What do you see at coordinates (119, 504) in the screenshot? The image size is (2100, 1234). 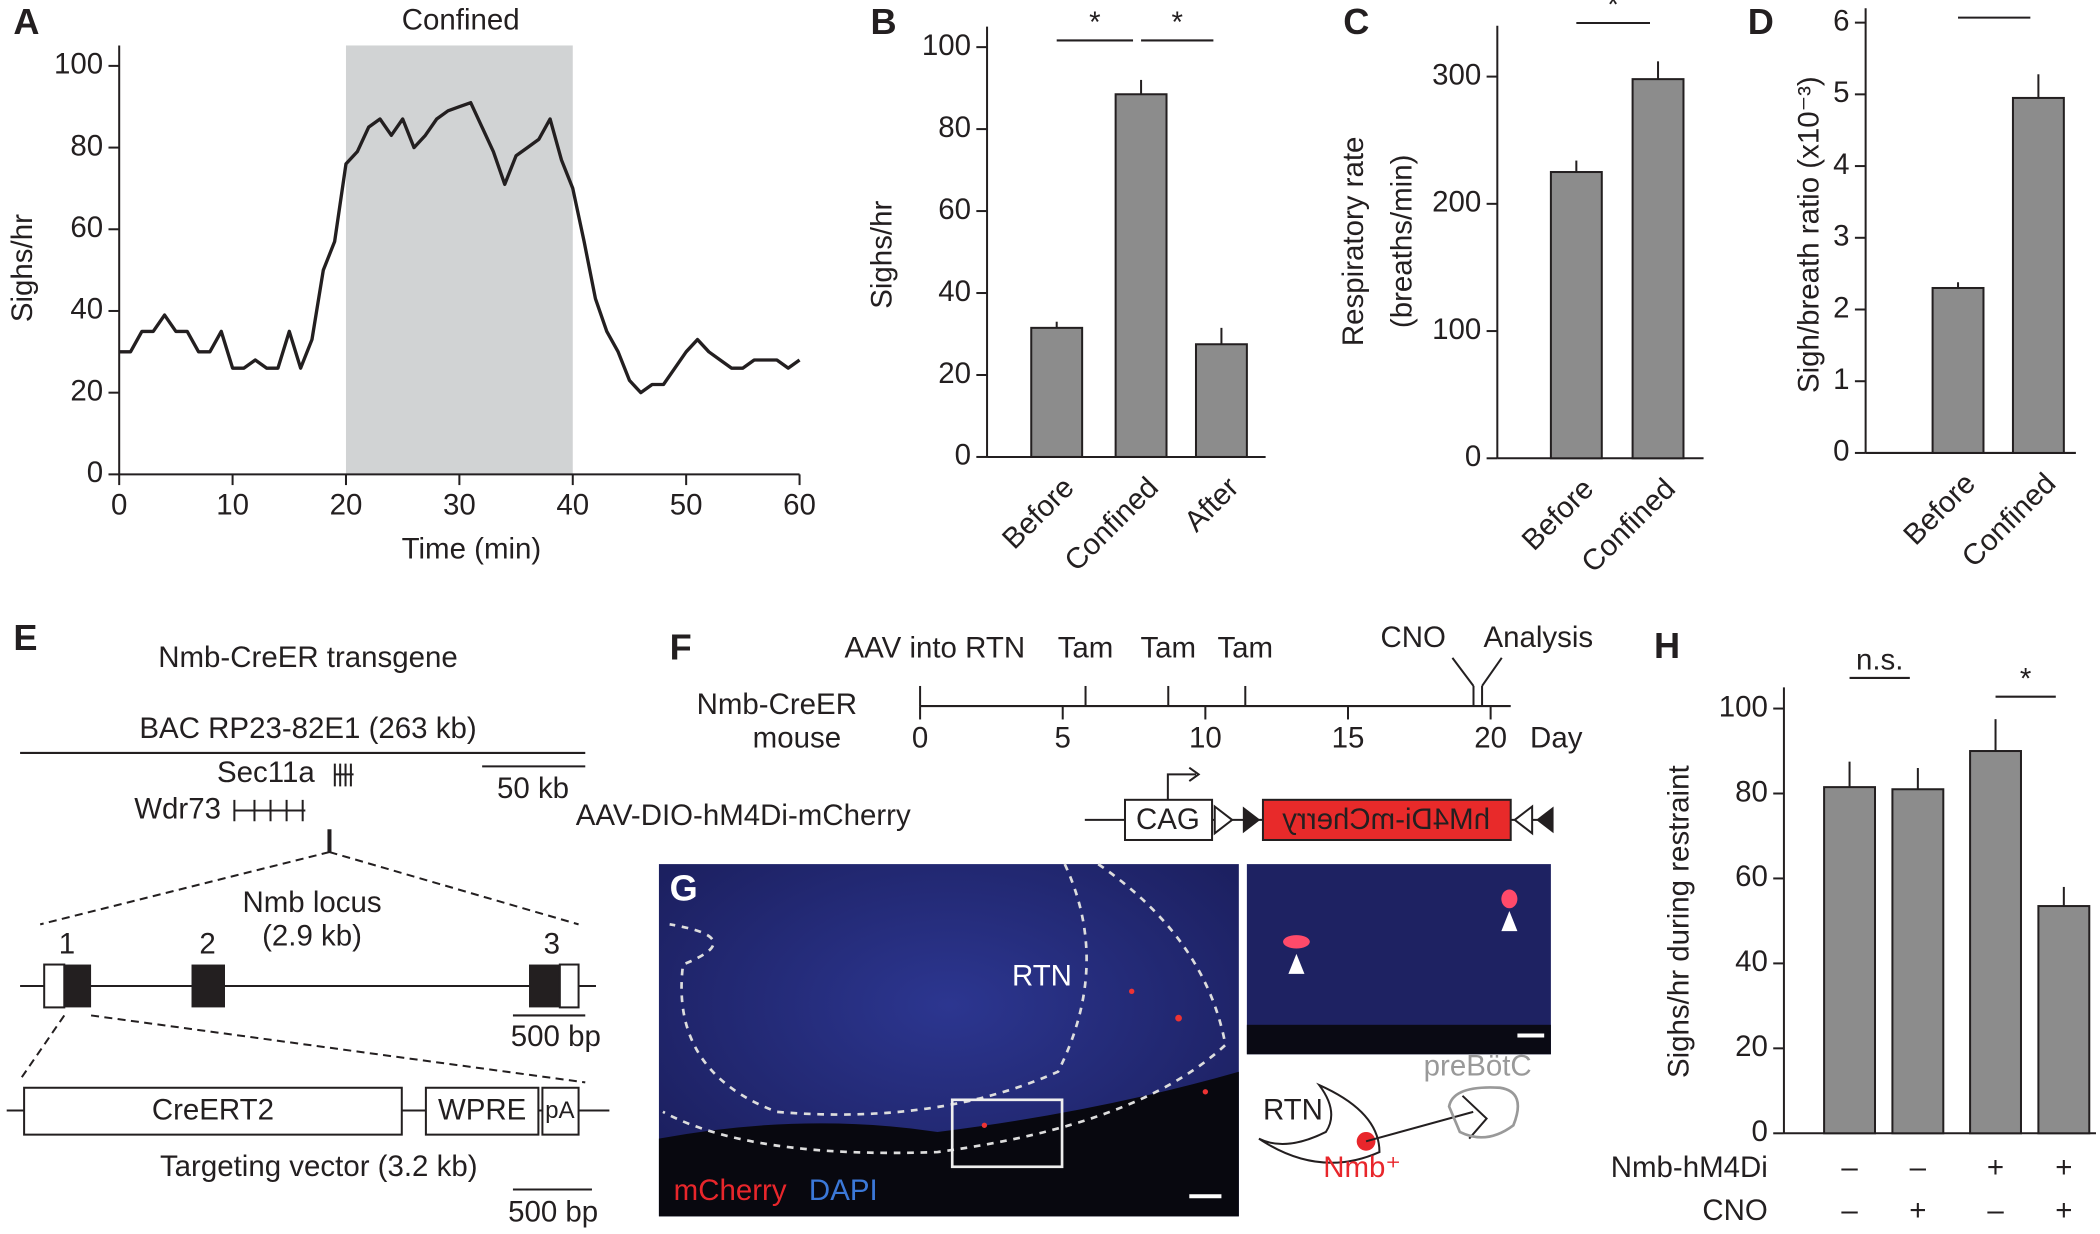 I see `x-tick-label: 0` at bounding box center [119, 504].